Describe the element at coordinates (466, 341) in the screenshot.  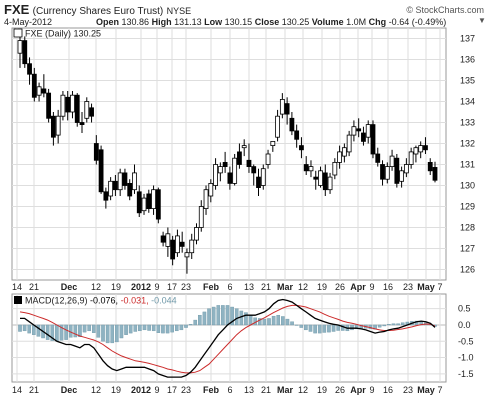
I see `macd-tick-label: -0.5` at that location.